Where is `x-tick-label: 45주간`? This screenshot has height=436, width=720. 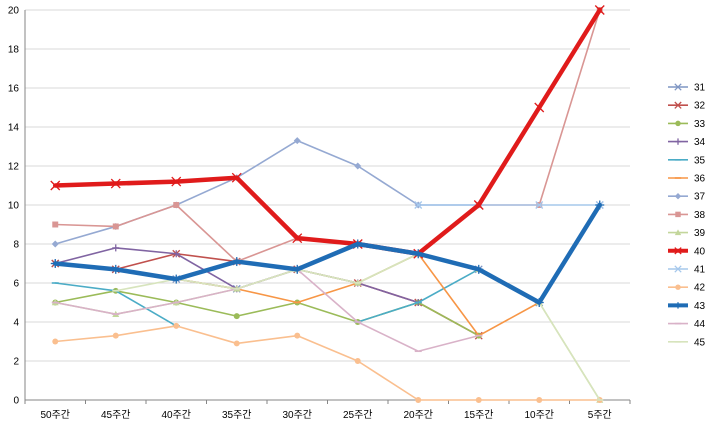 x-tick-label: 45주간 is located at coordinates (116, 415).